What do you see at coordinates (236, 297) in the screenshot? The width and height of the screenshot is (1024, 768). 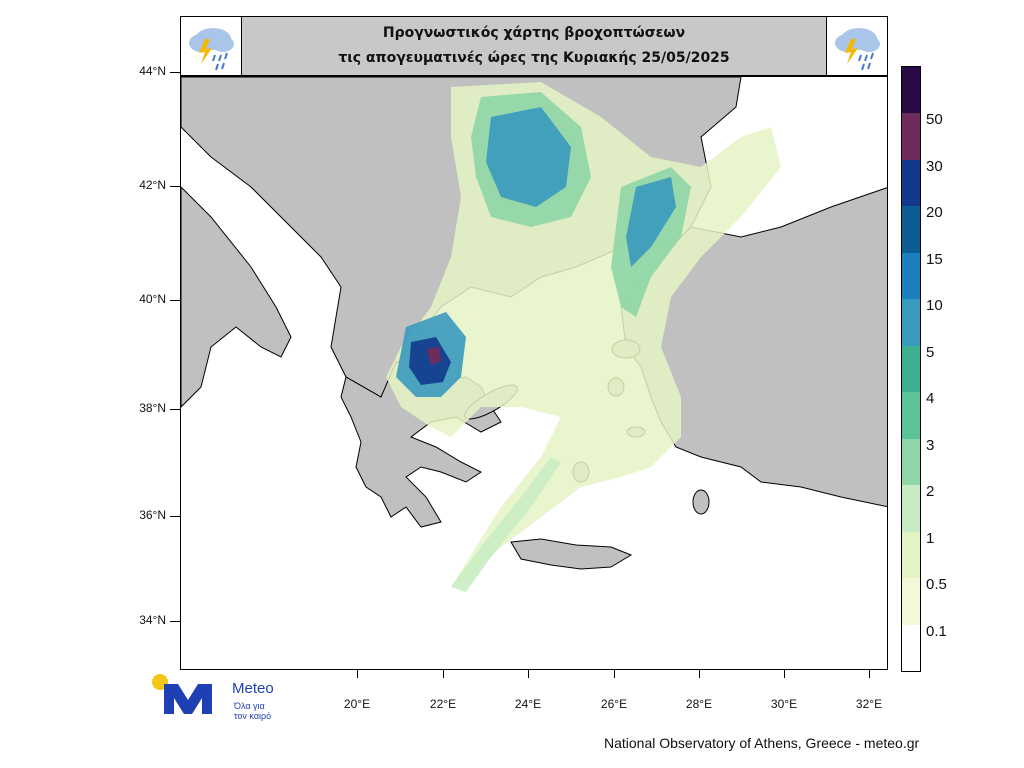 I see `land-italy` at bounding box center [236, 297].